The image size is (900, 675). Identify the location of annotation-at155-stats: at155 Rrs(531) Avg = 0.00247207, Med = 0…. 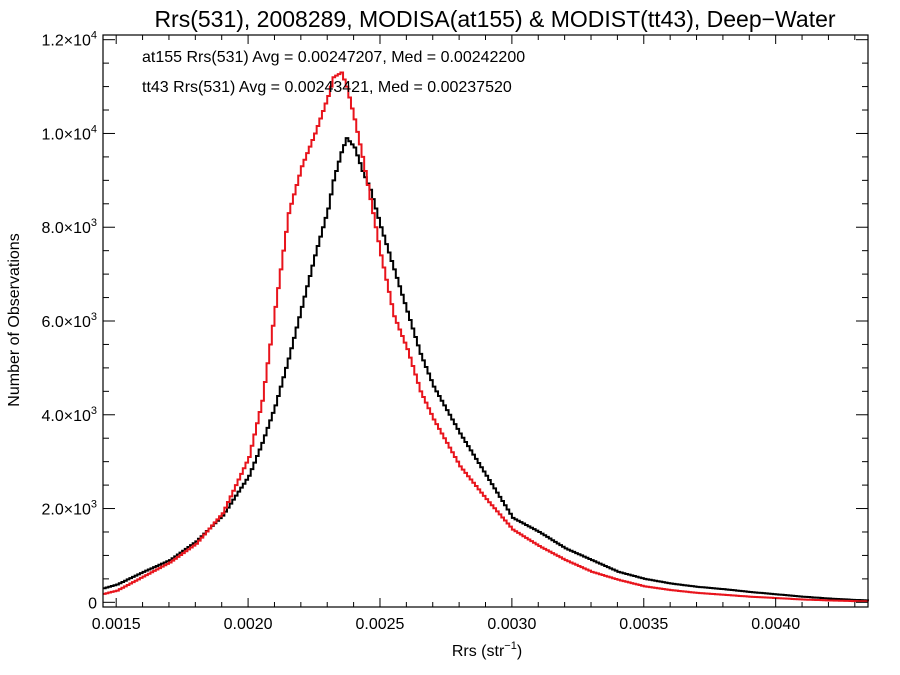
(333, 57).